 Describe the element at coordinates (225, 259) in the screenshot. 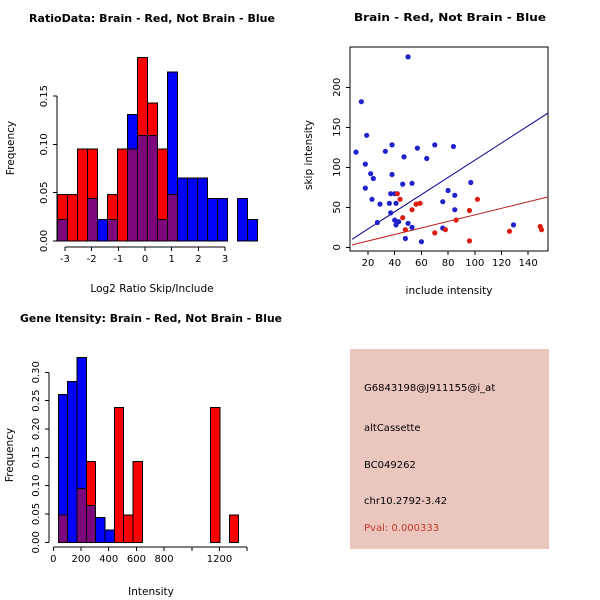

I see `svg-text: 3` at that location.